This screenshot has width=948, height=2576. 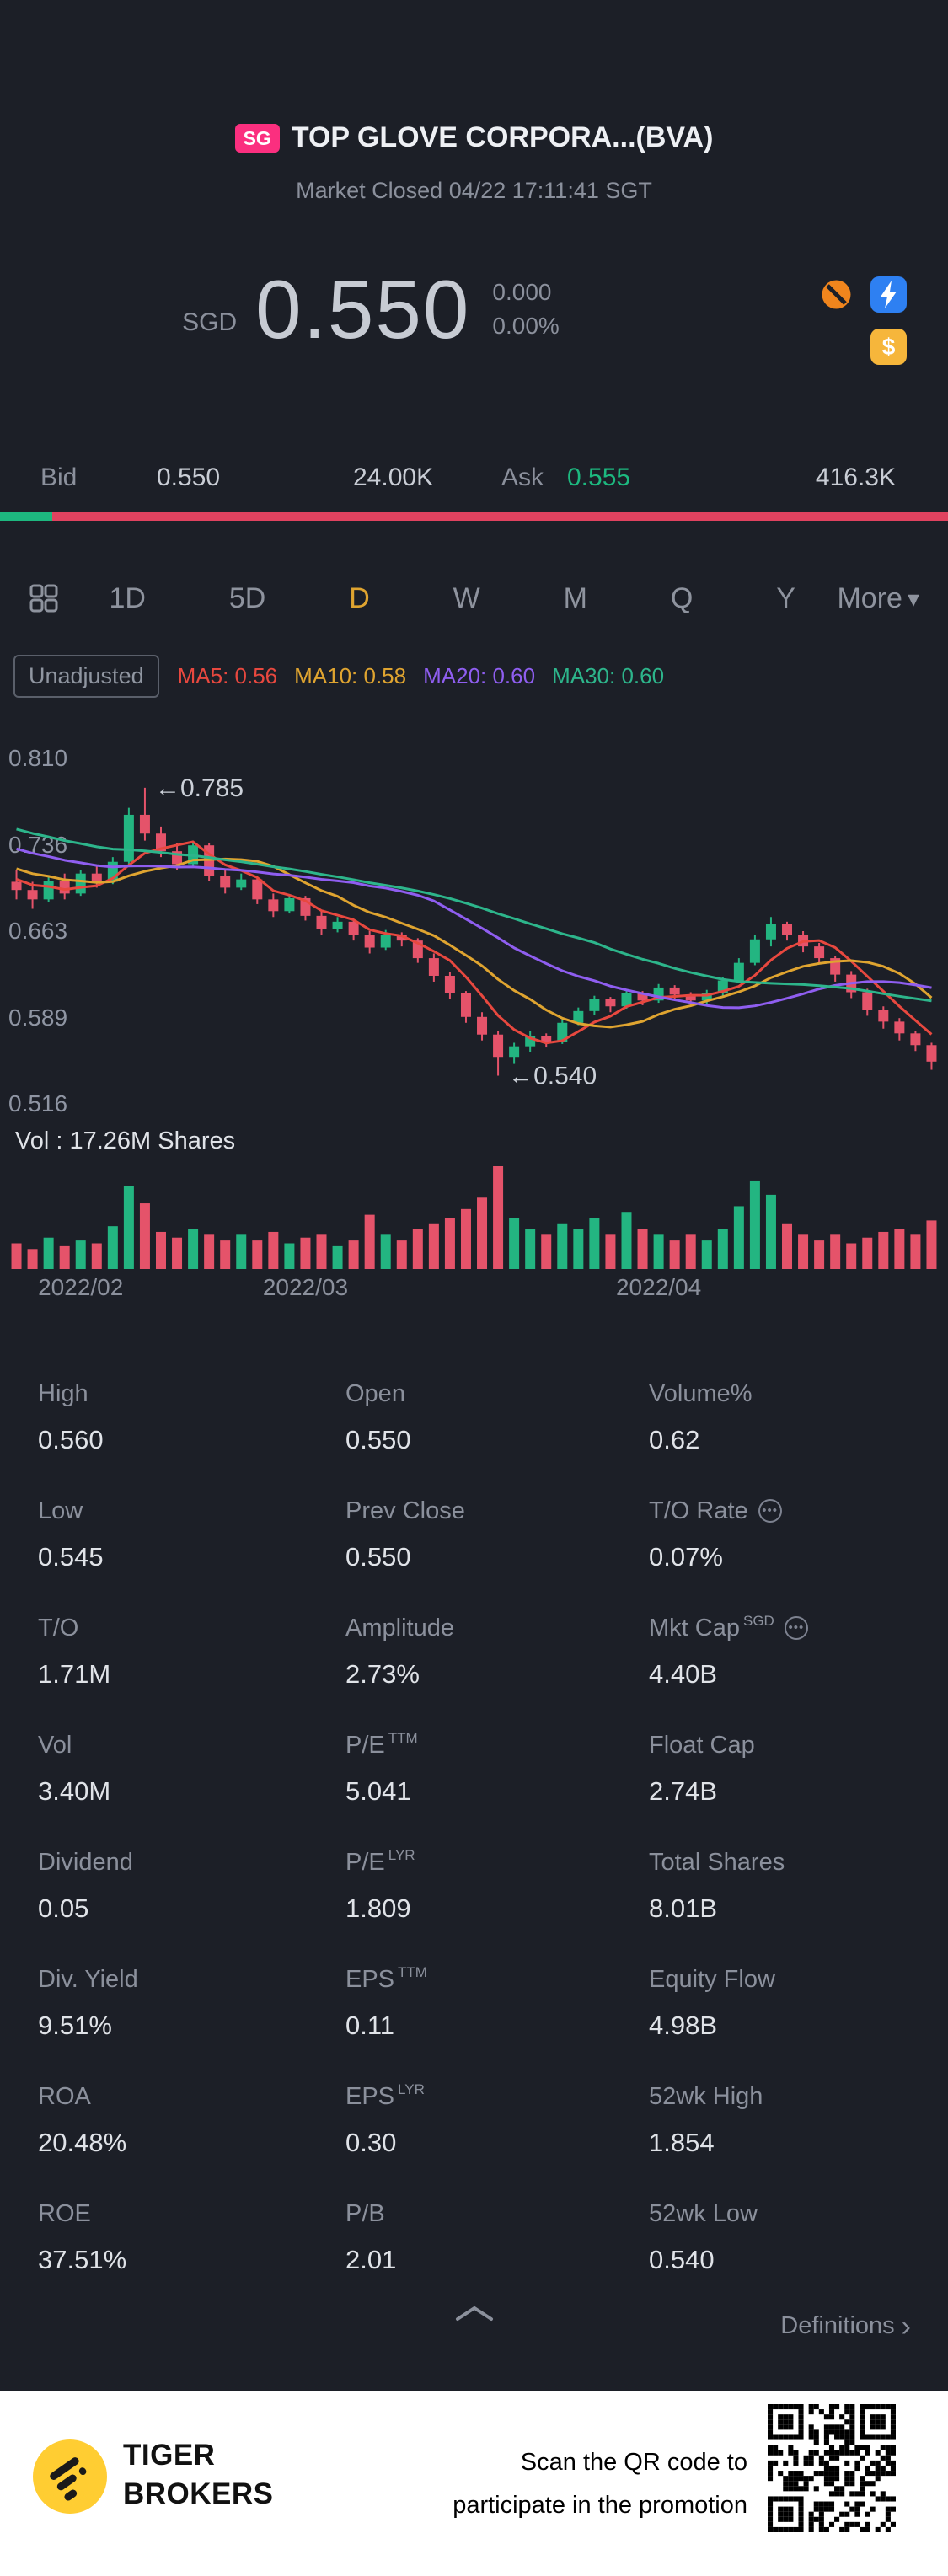 What do you see at coordinates (394, 477) in the screenshot?
I see `bid-size: 24.00K` at bounding box center [394, 477].